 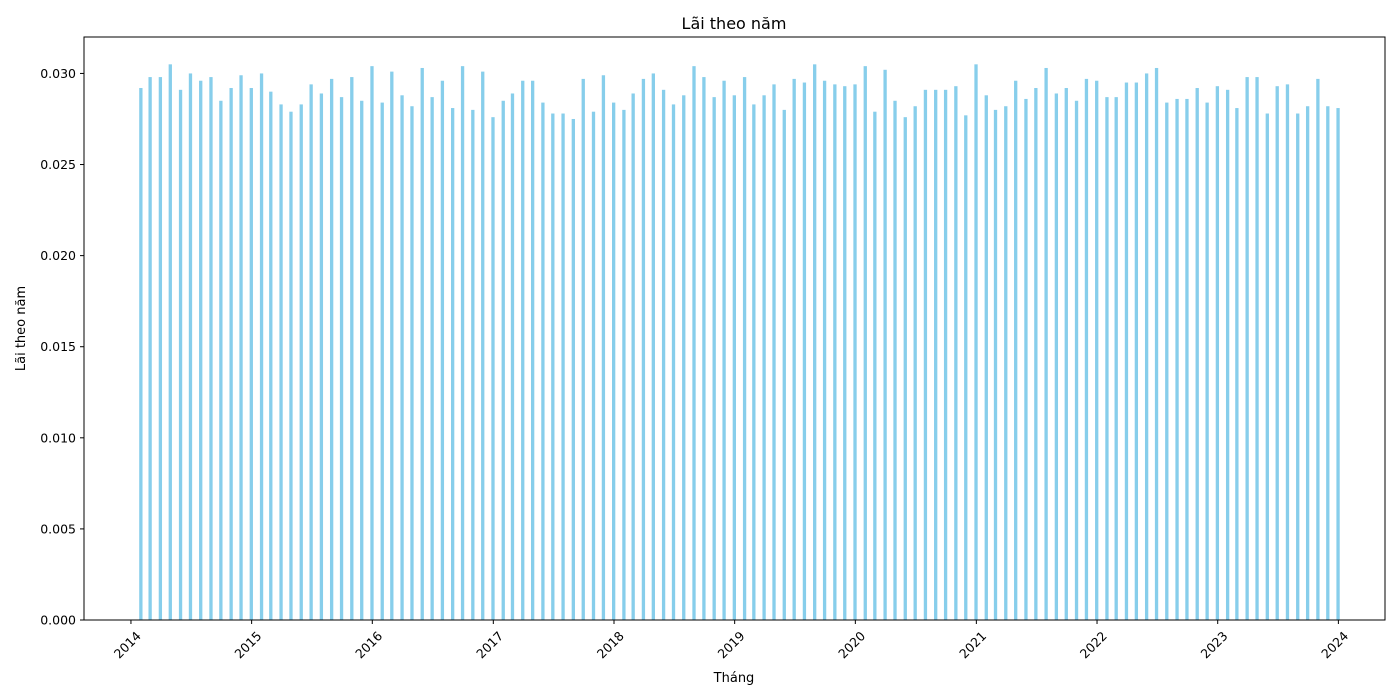 What do you see at coordinates (58, 620) in the screenshot?
I see `y-tick-label: 0.000` at bounding box center [58, 620].